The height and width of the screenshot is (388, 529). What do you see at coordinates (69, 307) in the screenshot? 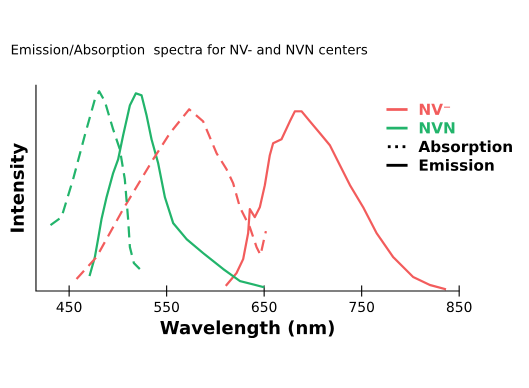
I see `x-tick-label: 450` at bounding box center [69, 307].